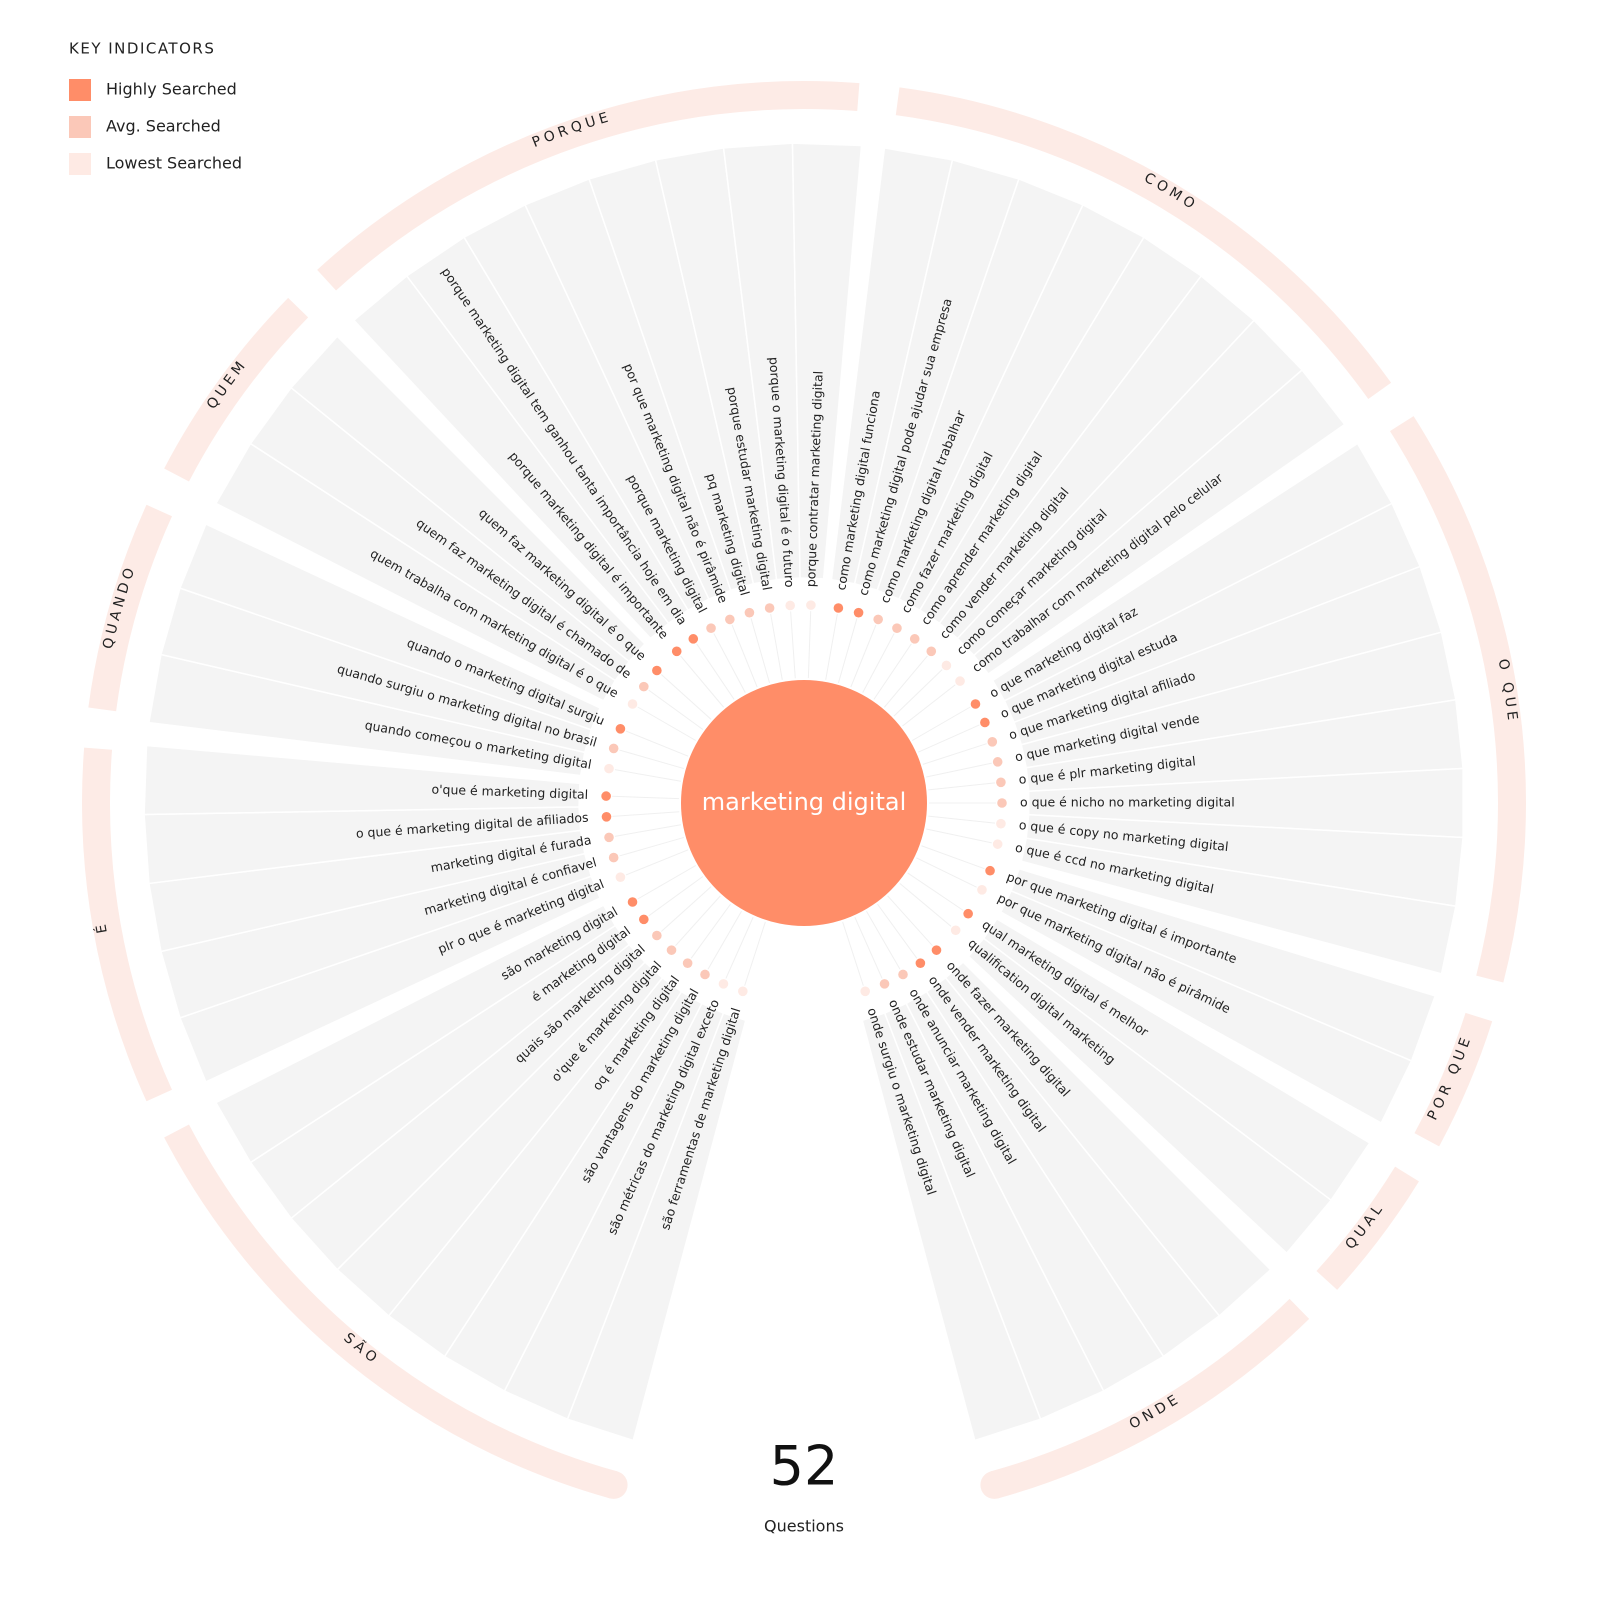  I want to click on legend-title: KEY INDICATORS, so click(142, 49).